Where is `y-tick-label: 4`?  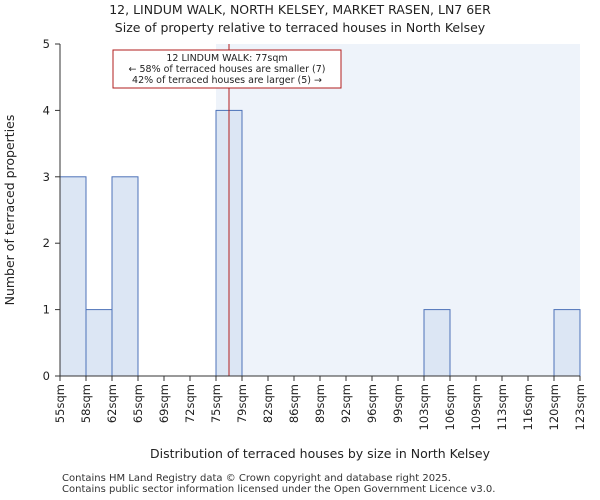 y-tick-label: 4 is located at coordinates (46, 110).